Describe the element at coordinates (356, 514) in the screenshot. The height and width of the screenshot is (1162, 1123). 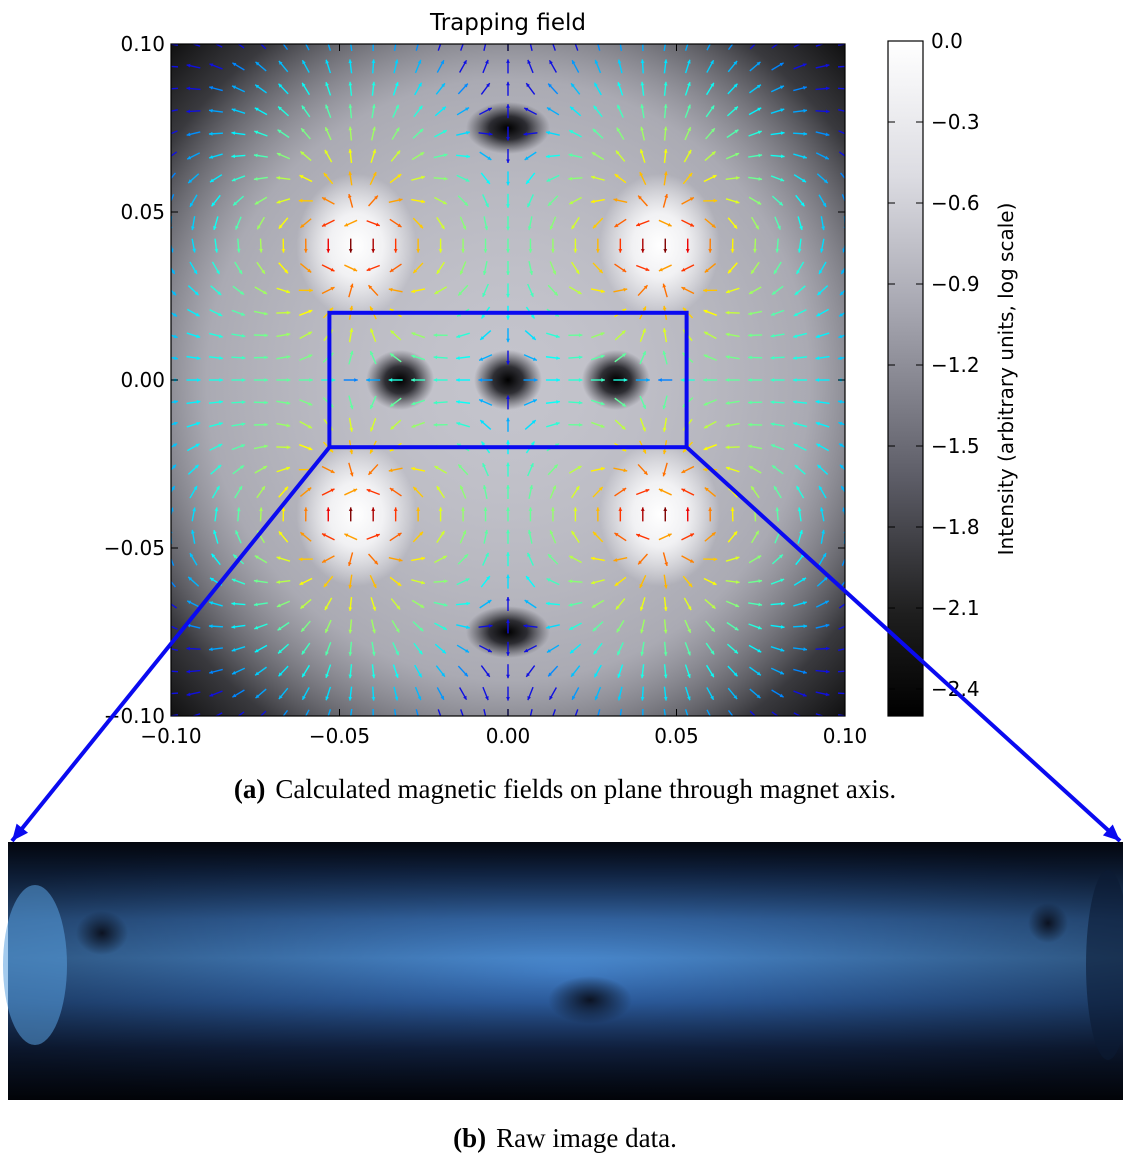
I see `field-source-spot` at that location.